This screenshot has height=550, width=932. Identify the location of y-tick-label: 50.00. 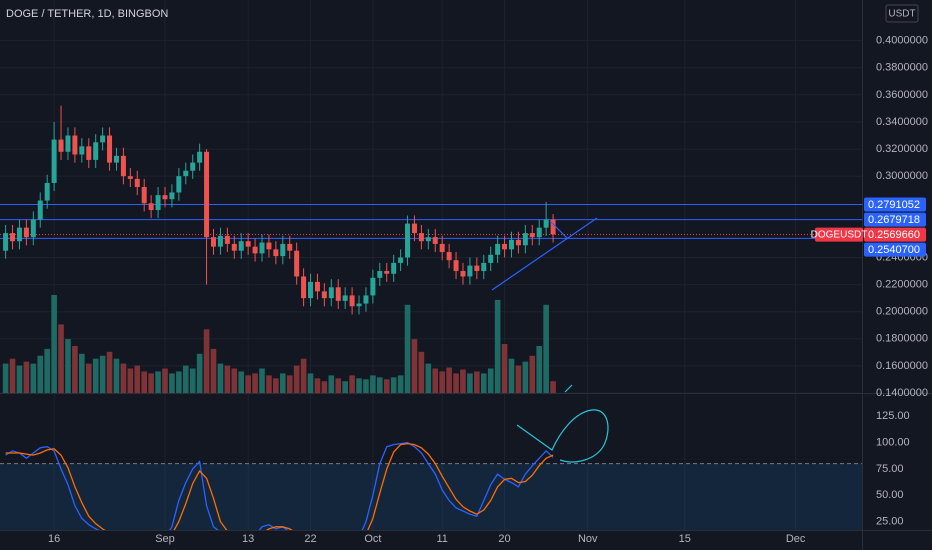
(890, 495).